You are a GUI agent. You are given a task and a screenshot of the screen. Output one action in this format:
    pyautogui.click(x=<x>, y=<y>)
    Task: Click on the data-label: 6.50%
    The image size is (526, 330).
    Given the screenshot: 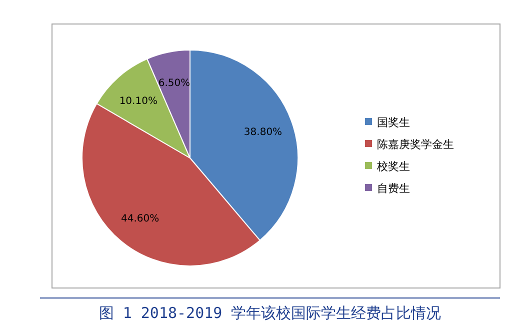 What is the action you would take?
    pyautogui.click(x=174, y=83)
    